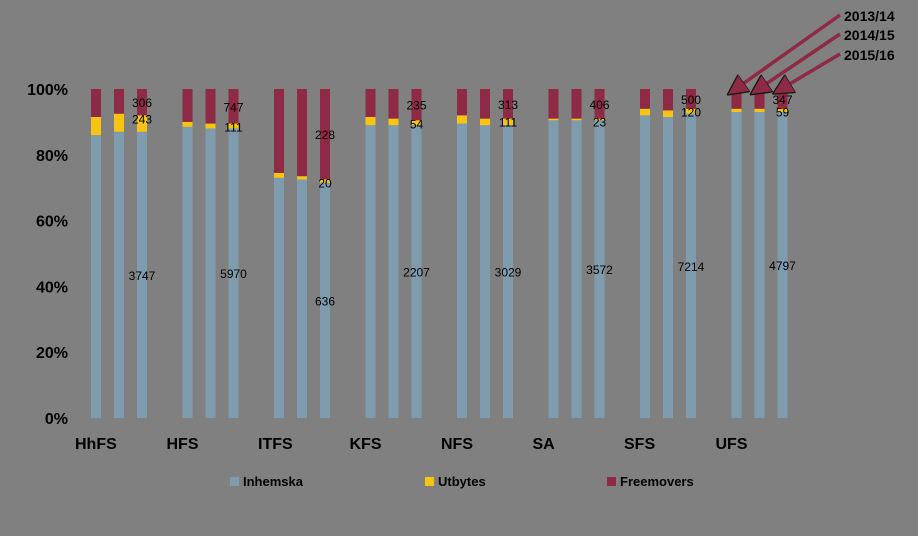 Image resolution: width=918 pixels, height=536 pixels. Describe the element at coordinates (52, 156) in the screenshot. I see `y-tick-label: 80%` at that location.